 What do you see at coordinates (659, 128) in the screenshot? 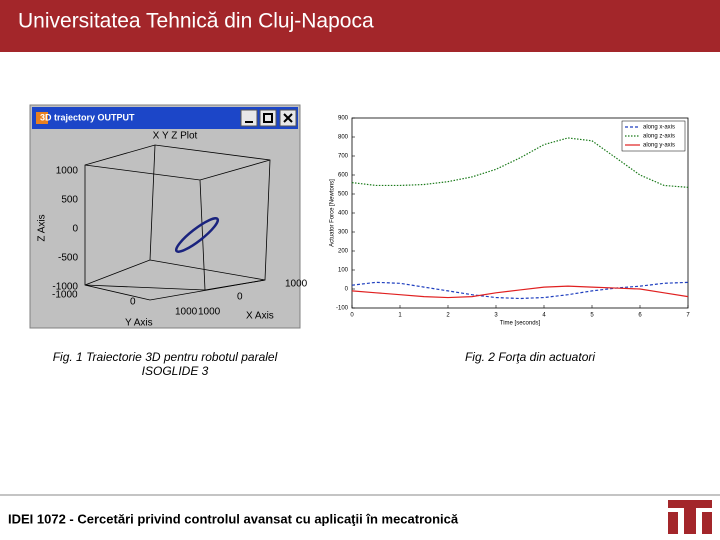
I see `legend-label: along x-axis` at bounding box center [659, 128].